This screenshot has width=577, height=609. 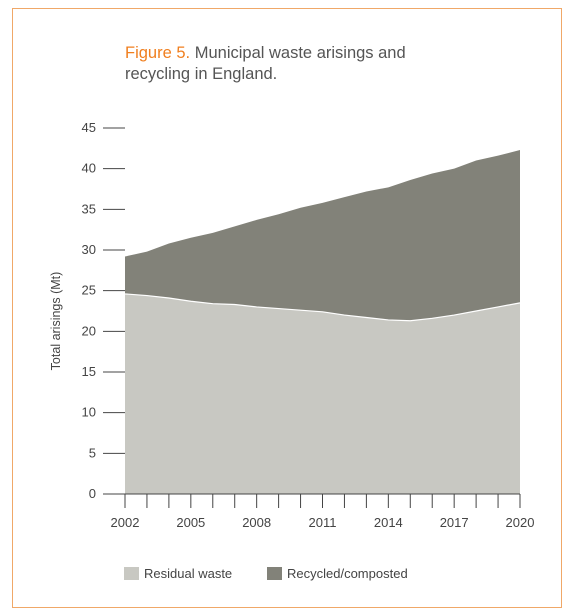 What do you see at coordinates (322, 307) in the screenshot?
I see `series-boundary-line` at bounding box center [322, 307].